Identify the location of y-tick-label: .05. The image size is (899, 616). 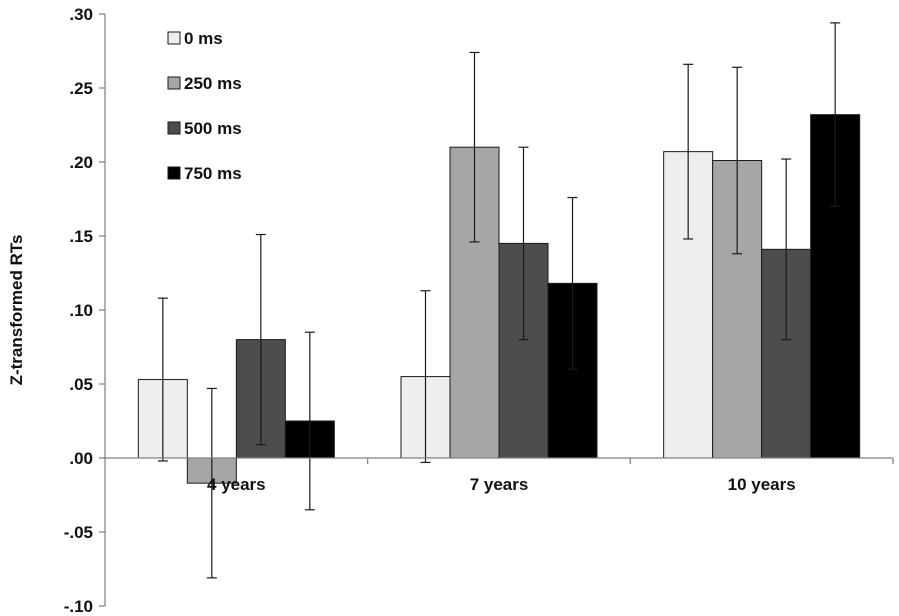
(81, 384).